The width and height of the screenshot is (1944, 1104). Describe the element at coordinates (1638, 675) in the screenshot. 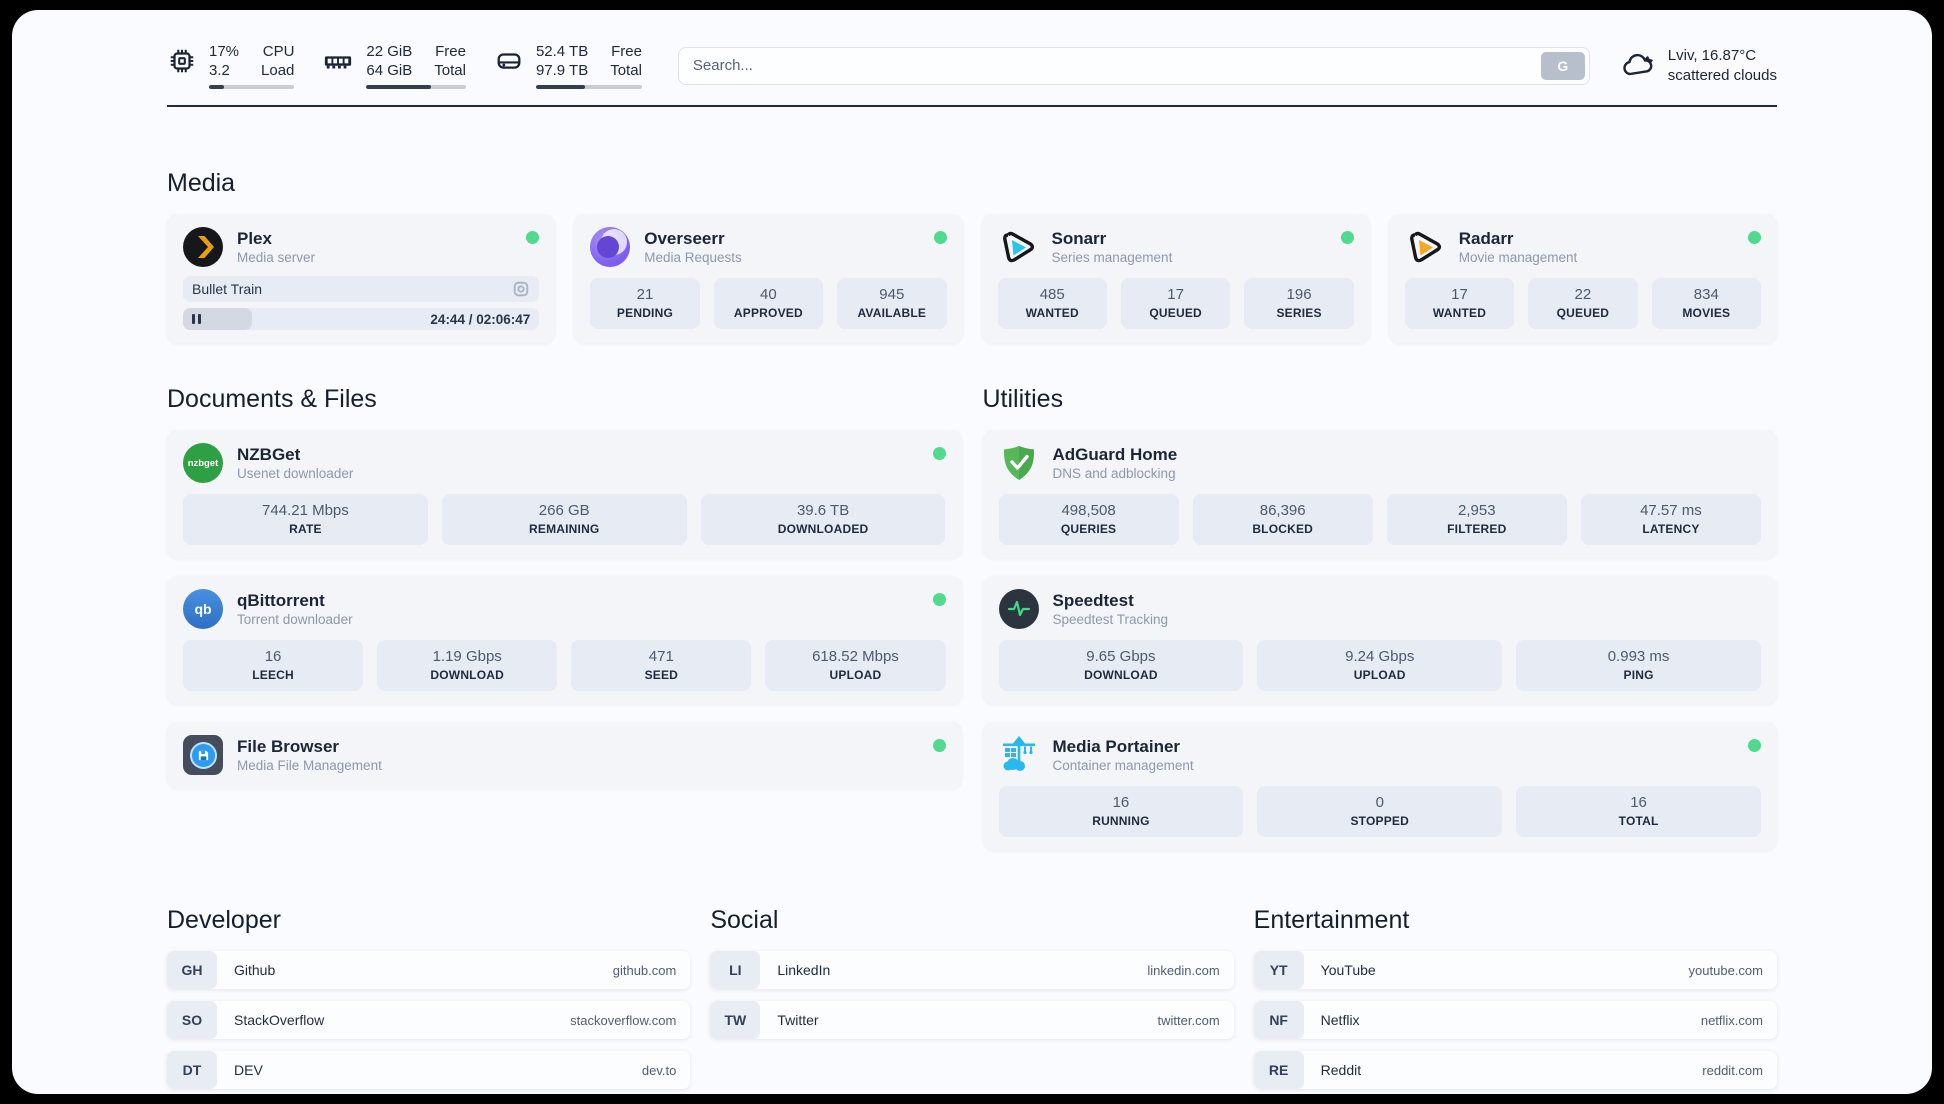

I see `stat-label: PING` at that location.